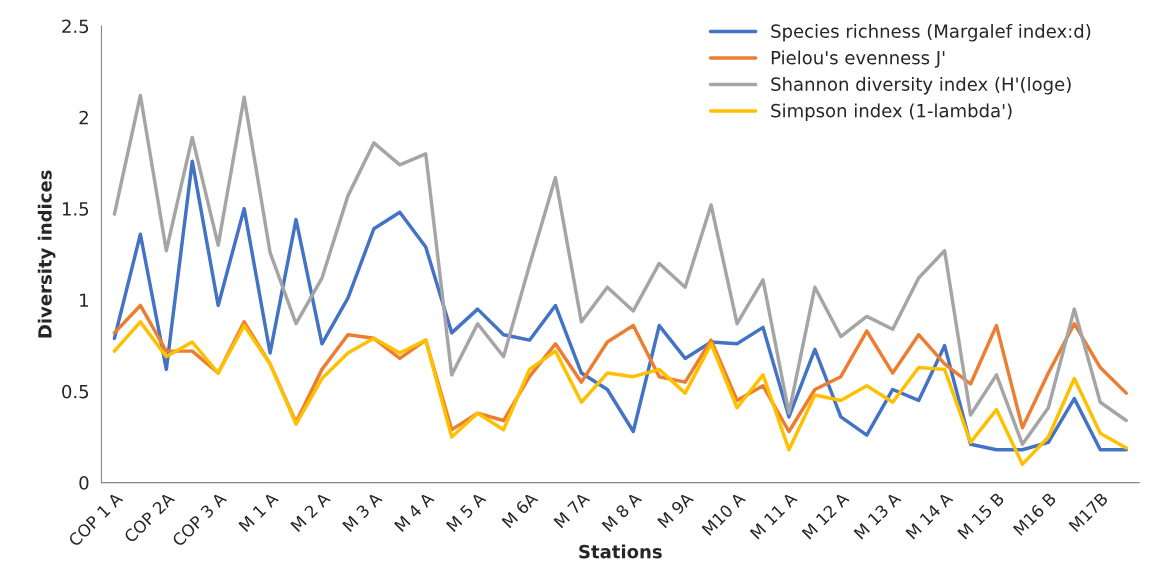 The image size is (1153, 578). What do you see at coordinates (877, 515) in the screenshot?
I see `x-tick-label: M 13 A` at bounding box center [877, 515].